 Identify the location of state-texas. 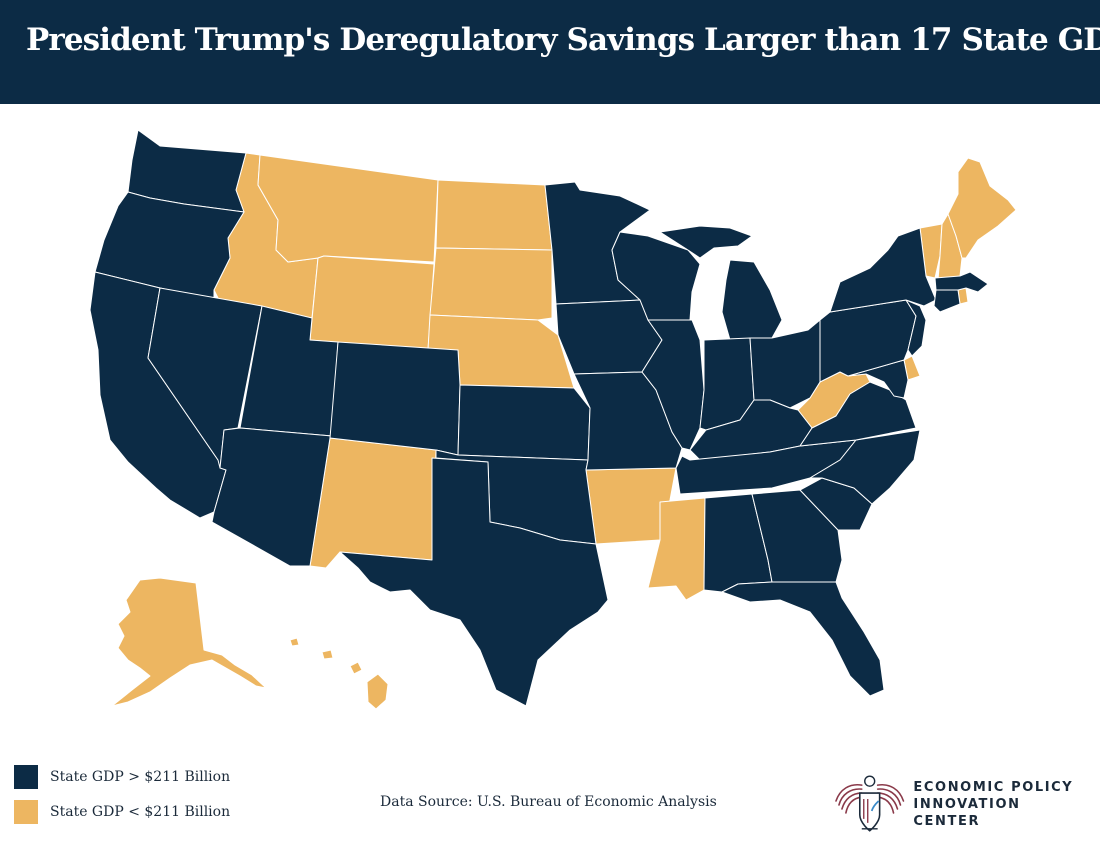
(474, 582).